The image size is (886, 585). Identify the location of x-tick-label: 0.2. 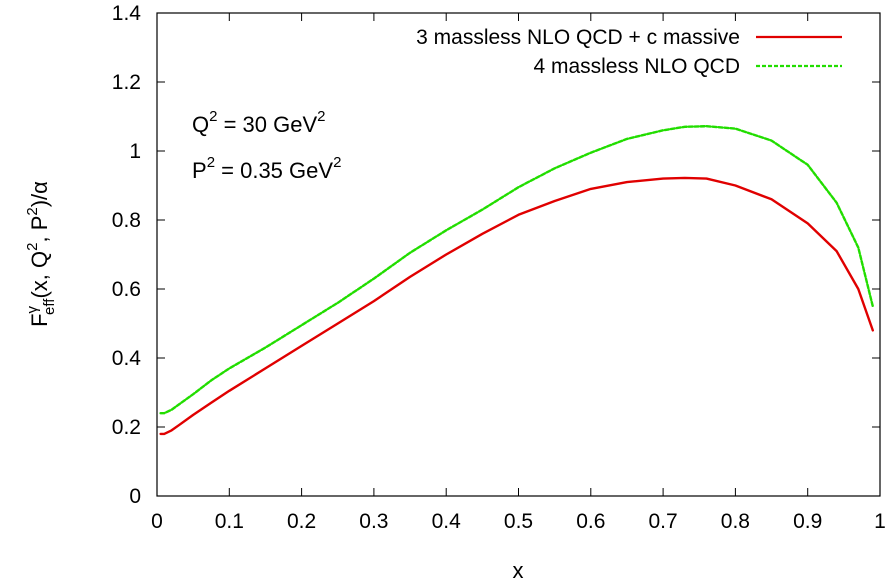
(301, 521).